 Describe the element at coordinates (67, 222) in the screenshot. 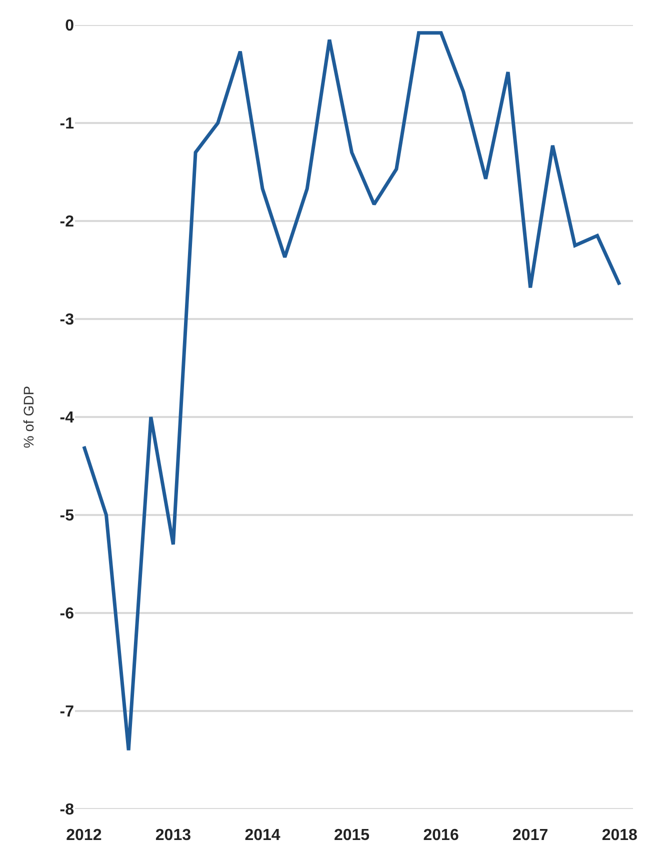

I see `y-tick-label: -2` at that location.